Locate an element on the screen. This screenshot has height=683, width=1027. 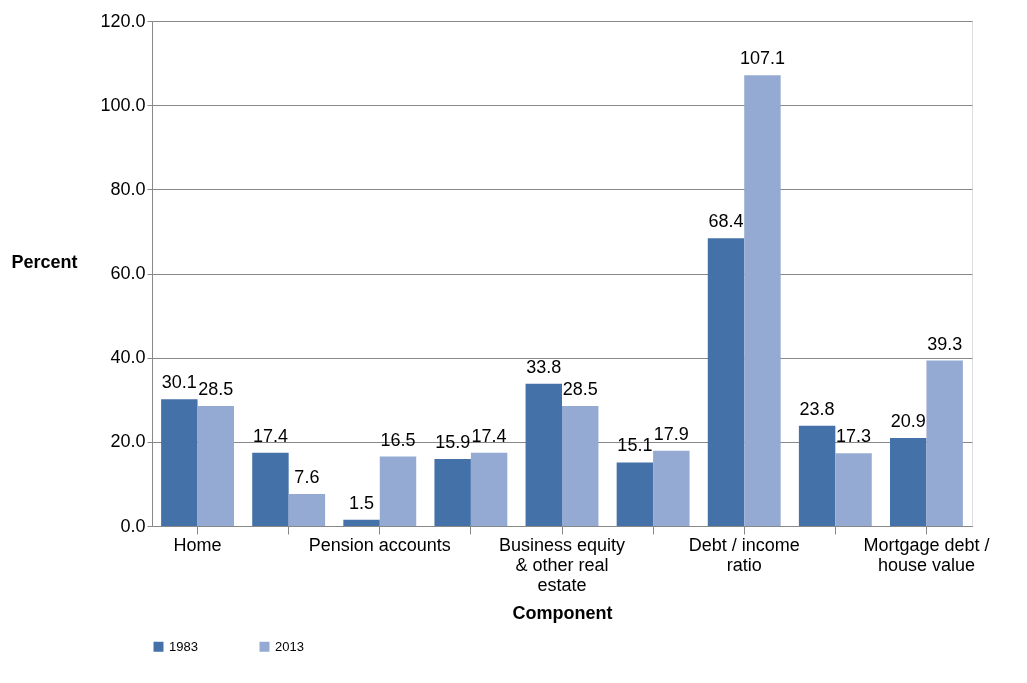
data-label: 15.9 is located at coordinates (453, 442).